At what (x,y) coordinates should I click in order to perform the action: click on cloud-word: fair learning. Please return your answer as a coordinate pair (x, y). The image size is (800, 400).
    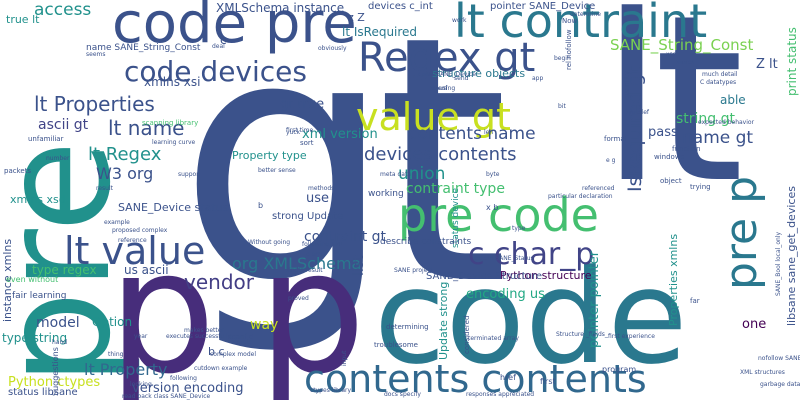
    Looking at the image, I should click on (39, 296).